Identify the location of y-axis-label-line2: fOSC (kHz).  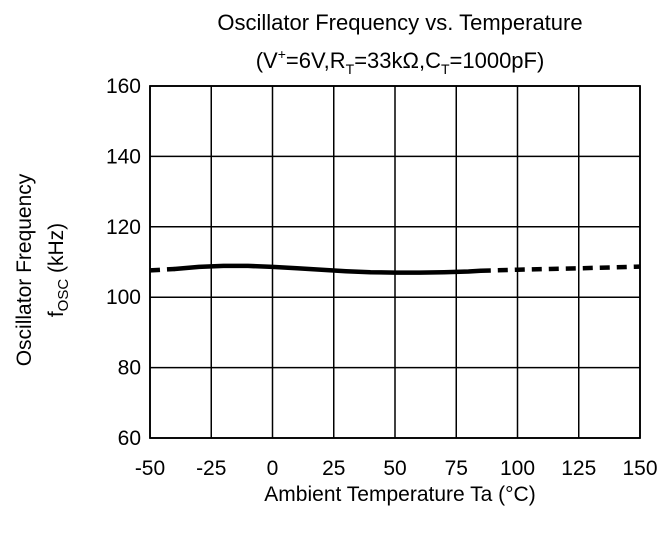
(58, 270).